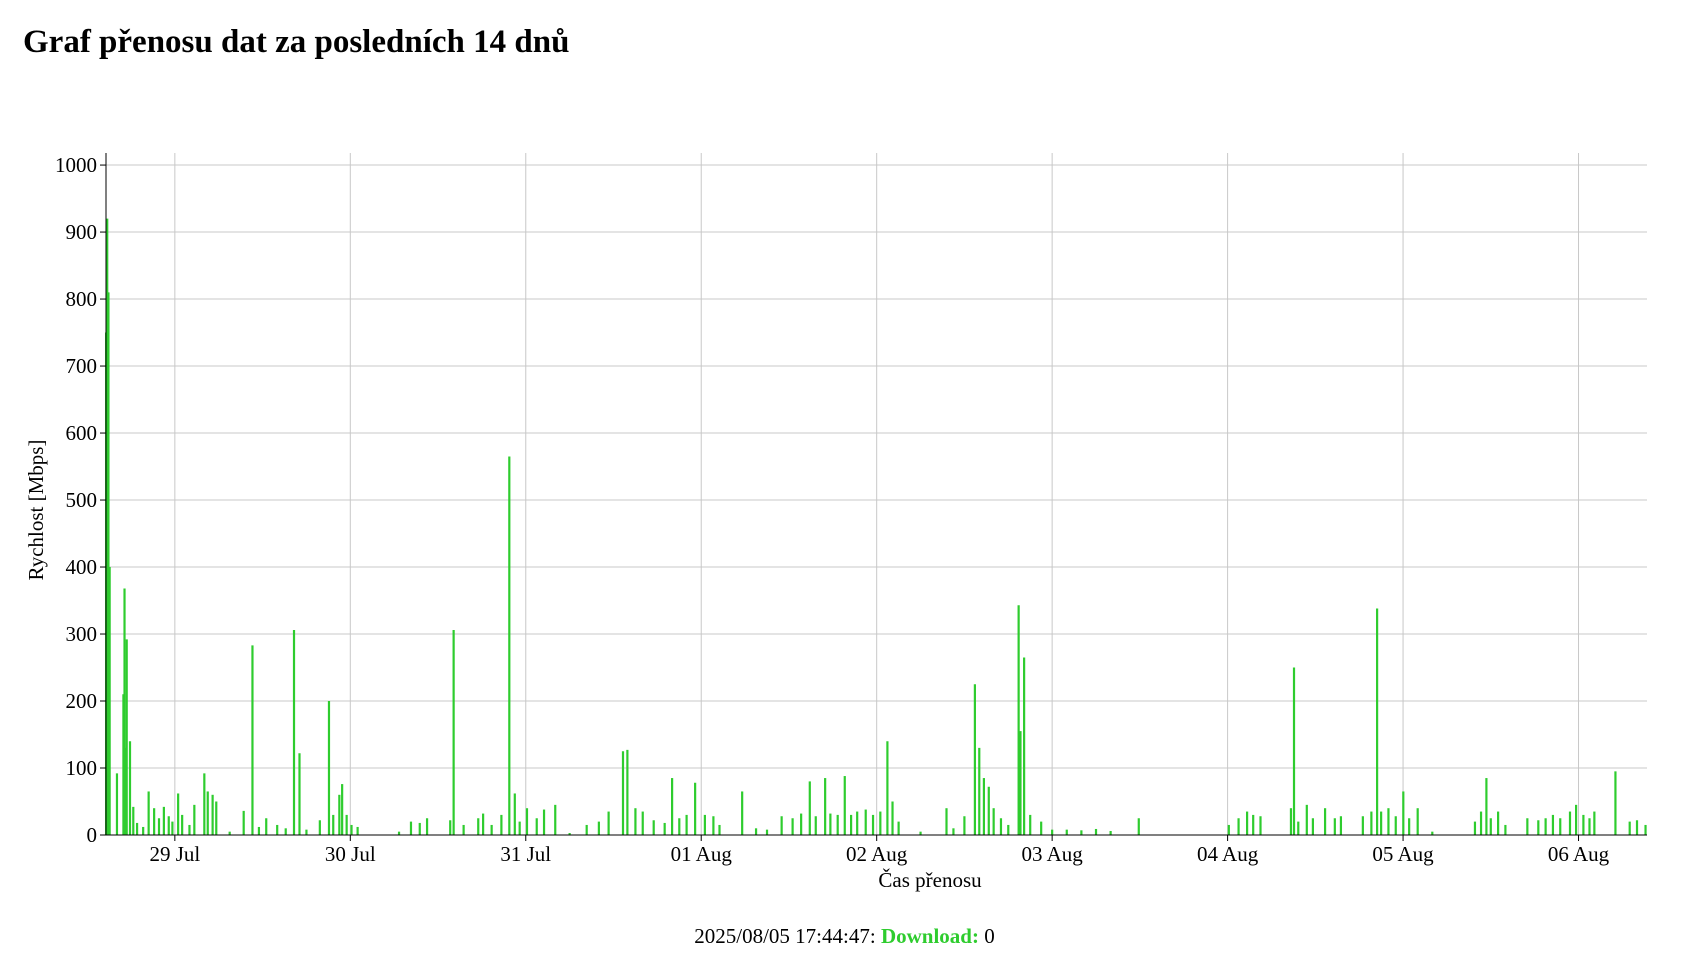  Describe the element at coordinates (350, 854) in the screenshot. I see `x-tick-label: 30 Jul` at that location.